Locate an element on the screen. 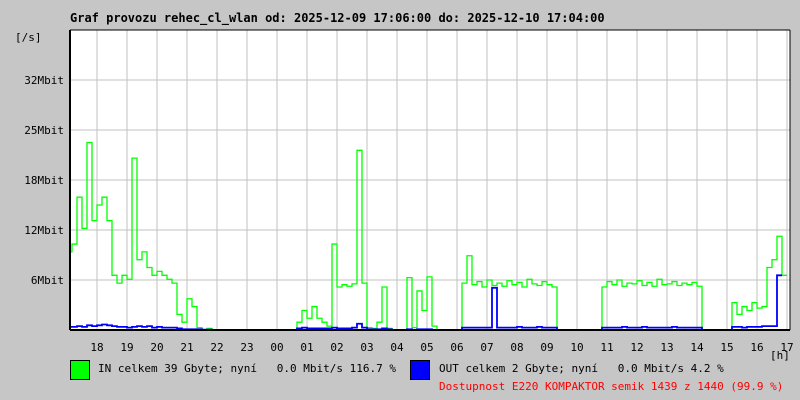 This screenshot has width=800, height=400. x-tick-label: 01 is located at coordinates (306, 347).